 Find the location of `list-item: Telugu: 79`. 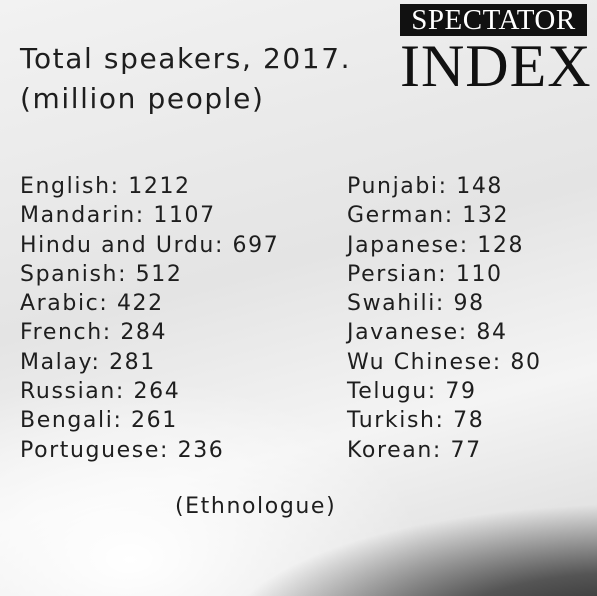

list-item: Telugu: 79 is located at coordinates (412, 392).